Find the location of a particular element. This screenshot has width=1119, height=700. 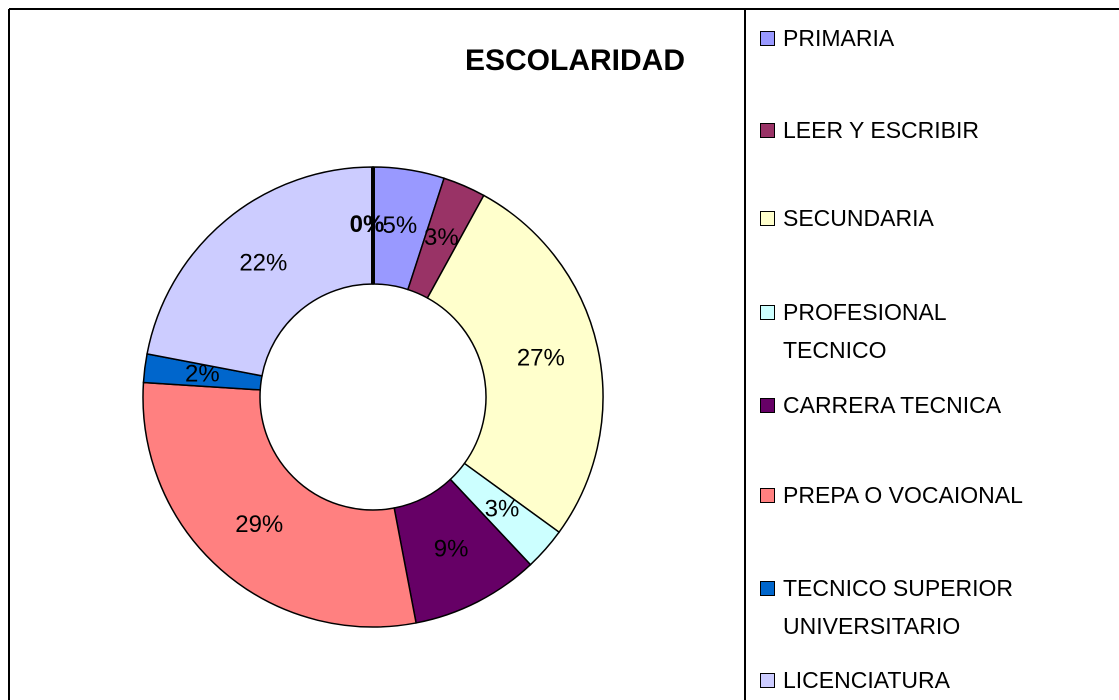

legend-item: CARRERA TECNICA is located at coordinates (931, 405).